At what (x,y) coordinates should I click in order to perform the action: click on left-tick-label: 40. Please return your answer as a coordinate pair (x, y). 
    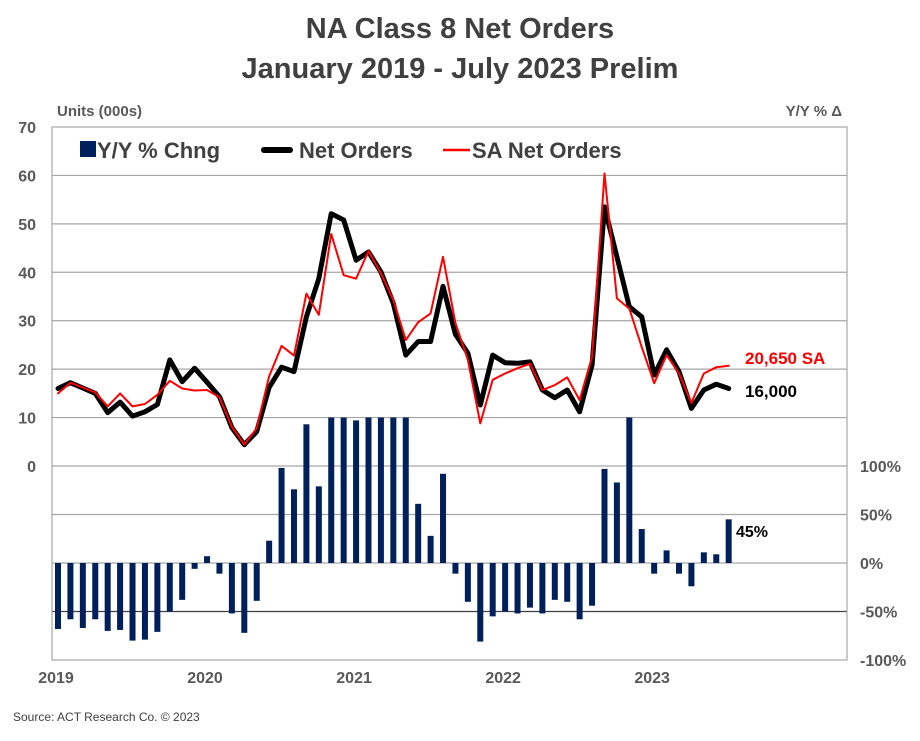
    Looking at the image, I should click on (27, 273).